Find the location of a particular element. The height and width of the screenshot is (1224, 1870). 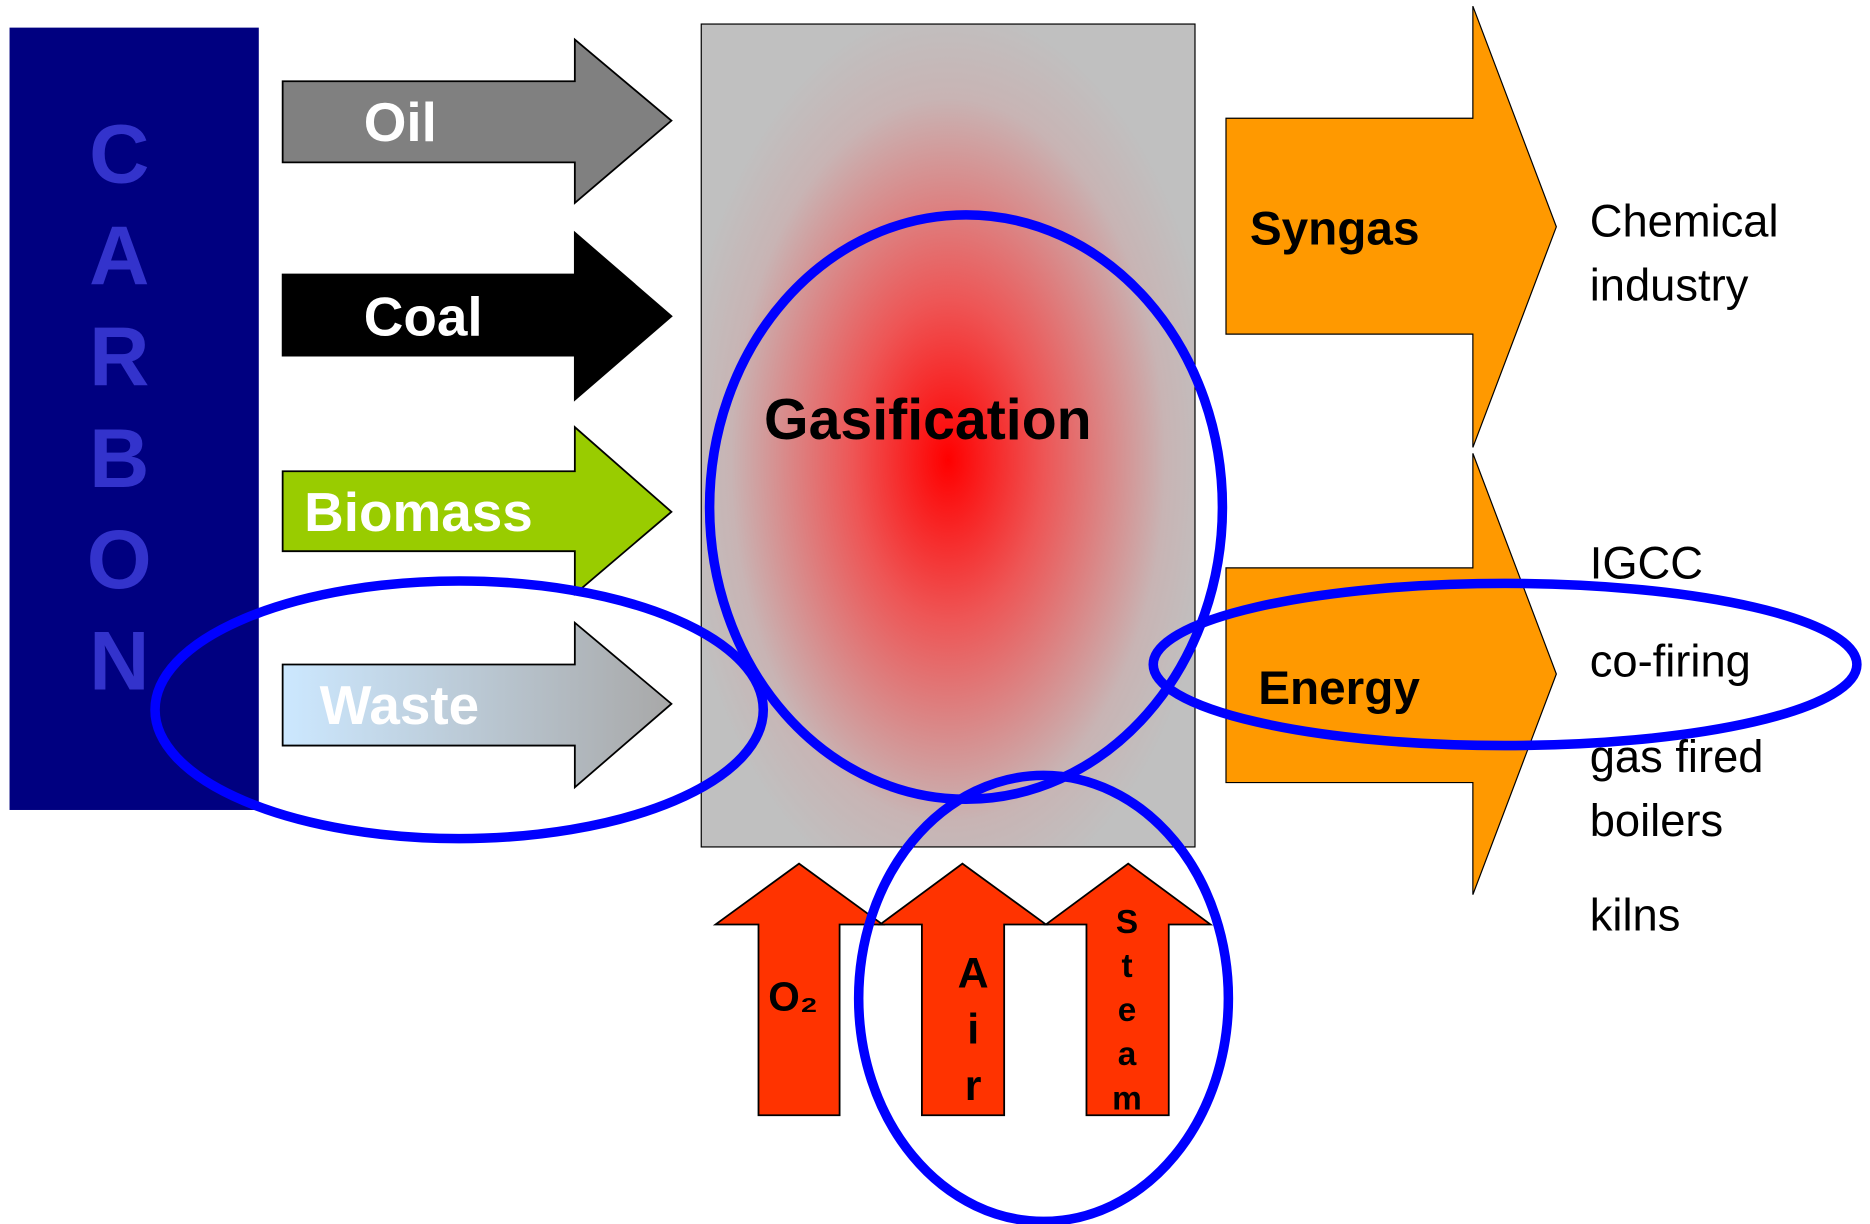

letter: C is located at coordinates (119, 154).